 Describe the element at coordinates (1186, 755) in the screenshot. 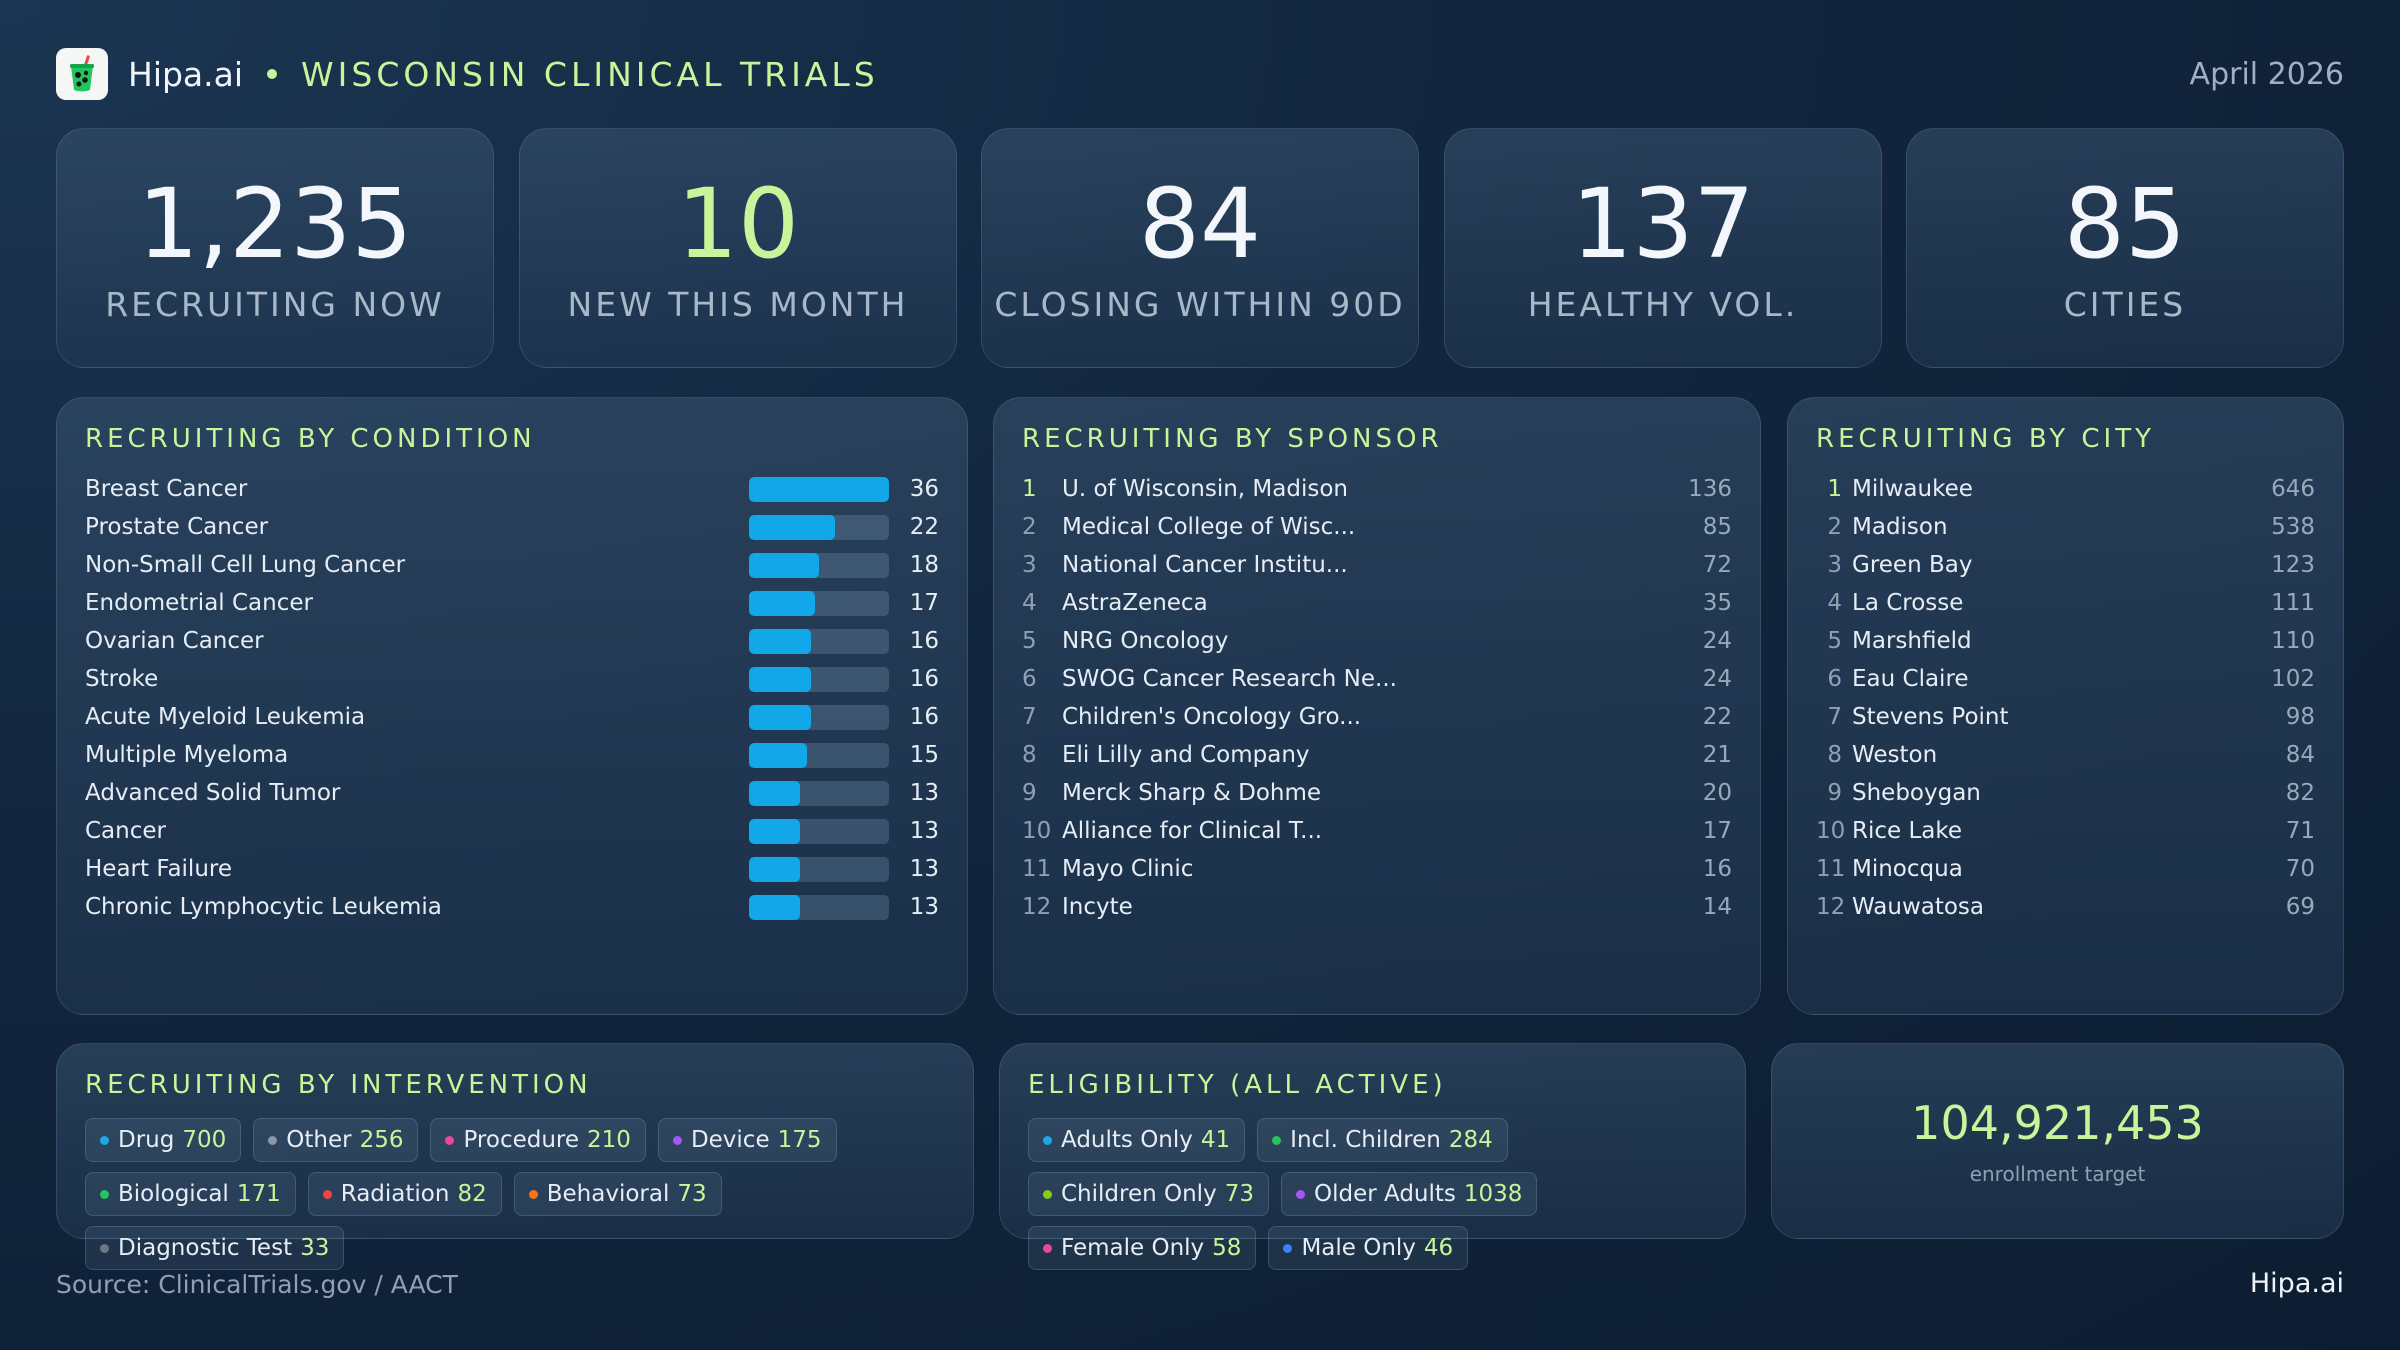

I see `sponsor-name: Eli Lilly and Company` at that location.